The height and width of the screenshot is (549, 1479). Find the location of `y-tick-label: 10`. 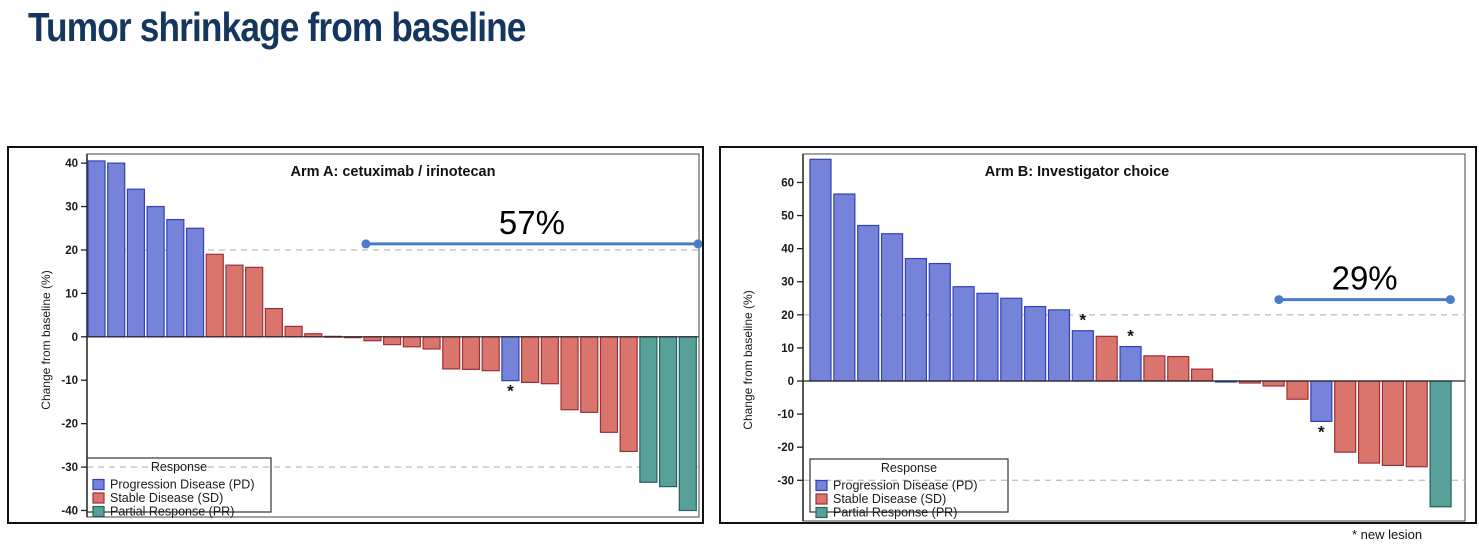

y-tick-label: 10 is located at coordinates (71, 294).